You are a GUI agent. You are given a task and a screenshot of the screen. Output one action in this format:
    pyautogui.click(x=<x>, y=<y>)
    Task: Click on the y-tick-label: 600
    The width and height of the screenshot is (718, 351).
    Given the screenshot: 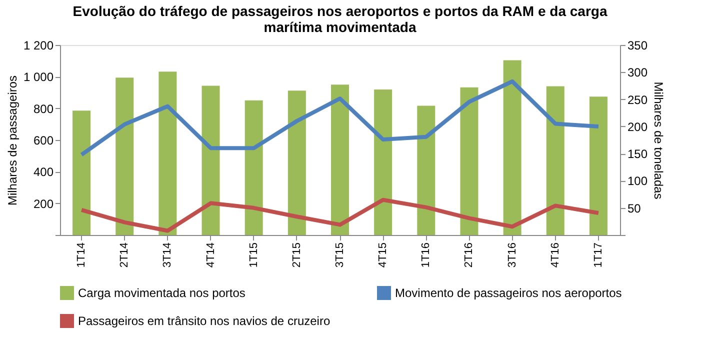 What is the action you would take?
    pyautogui.click(x=43, y=141)
    